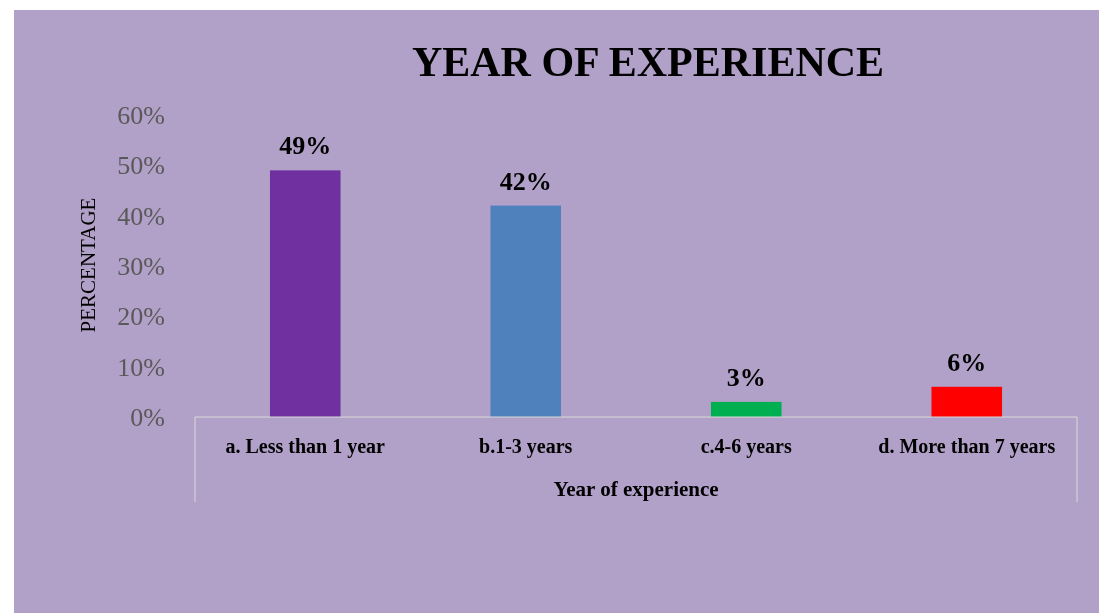 The image size is (1099, 613). I want to click on y-axis-title: PERCENTAGE, so click(88, 265).